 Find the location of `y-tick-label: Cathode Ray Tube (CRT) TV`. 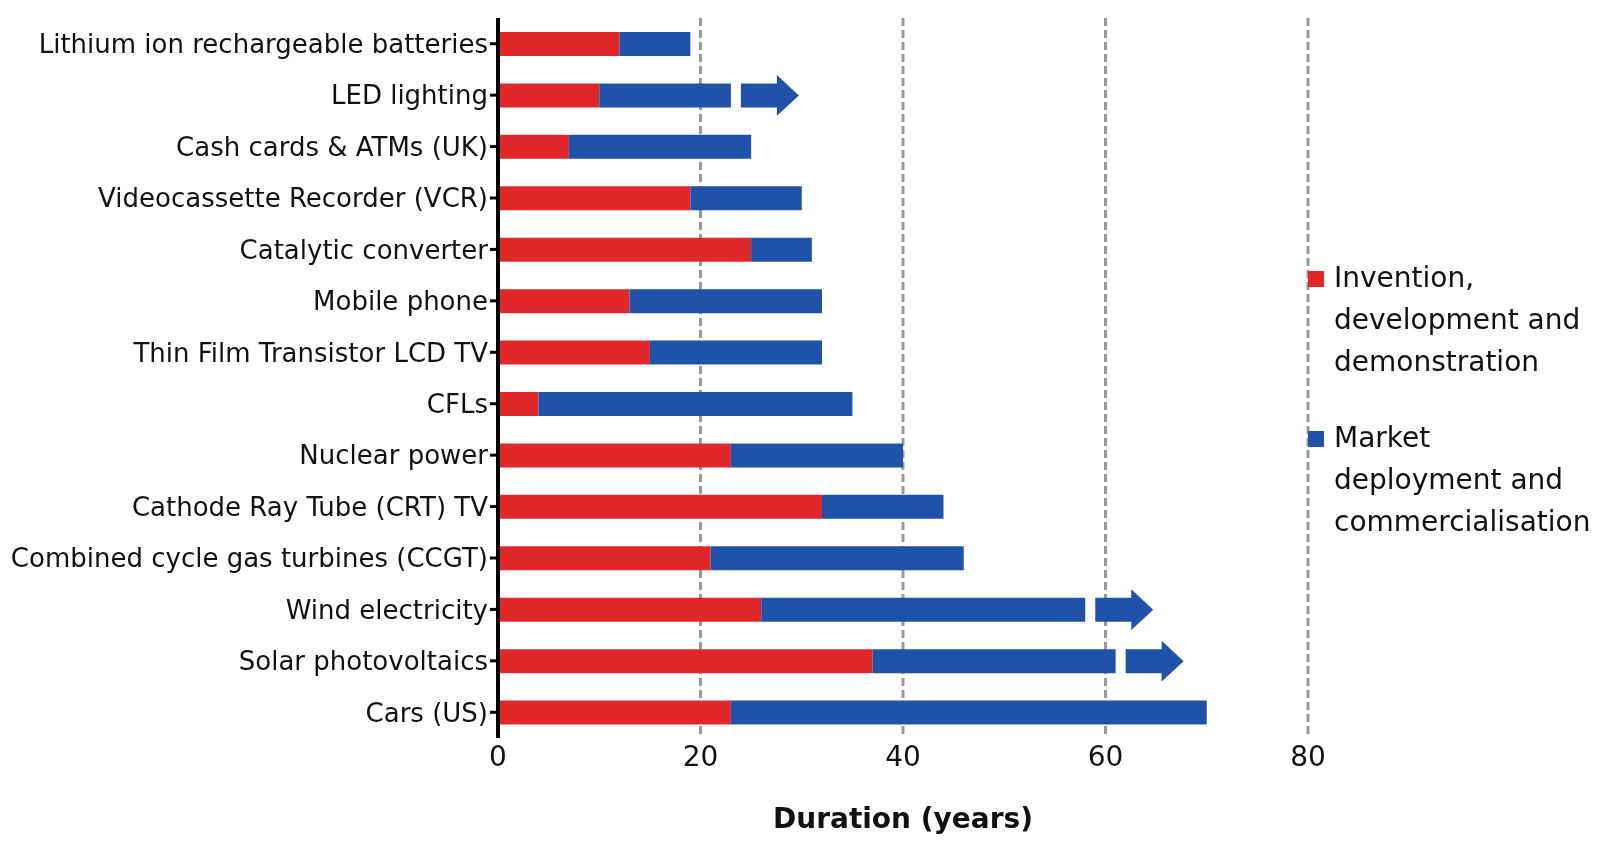

y-tick-label: Cathode Ray Tube (CRT) TV is located at coordinates (310, 506).